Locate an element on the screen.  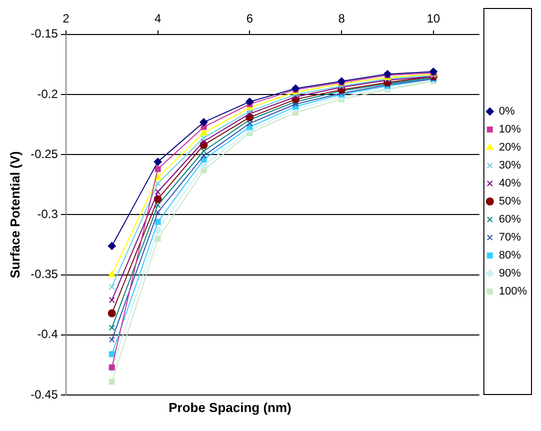
legend-label: 10% is located at coordinates (510, 130).